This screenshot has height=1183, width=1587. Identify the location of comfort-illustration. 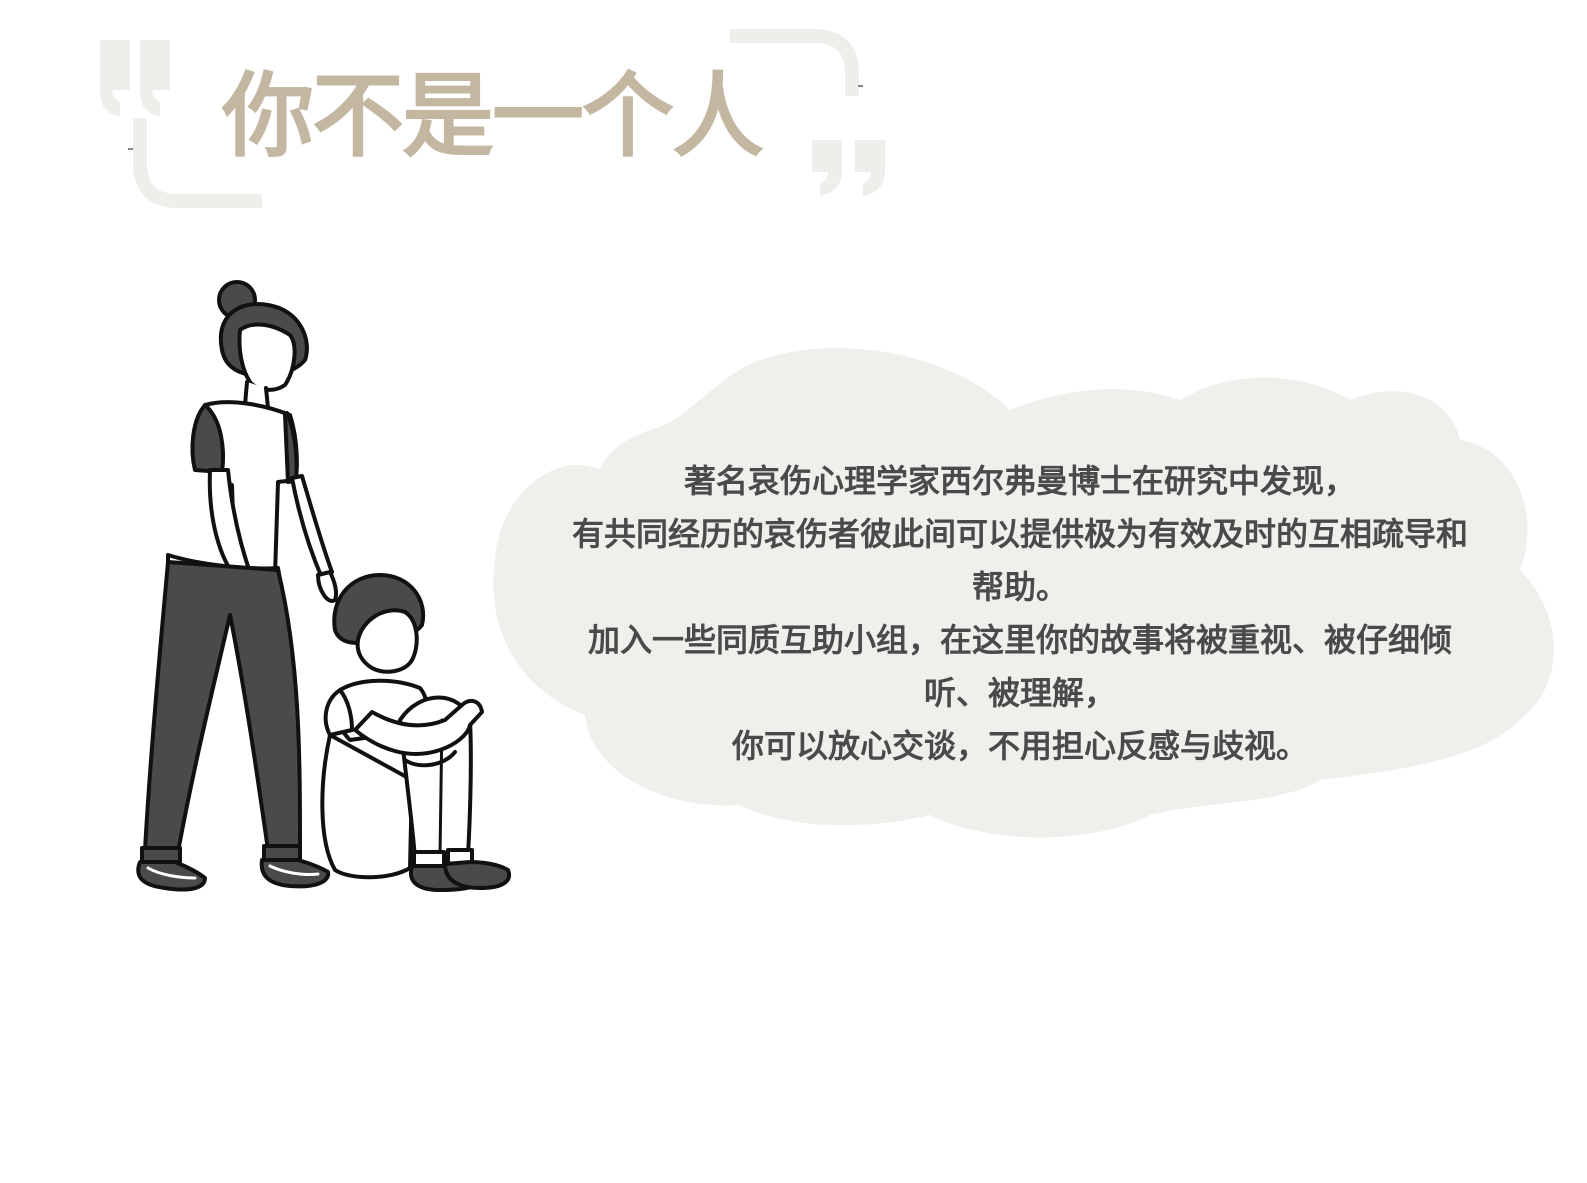
(323, 586).